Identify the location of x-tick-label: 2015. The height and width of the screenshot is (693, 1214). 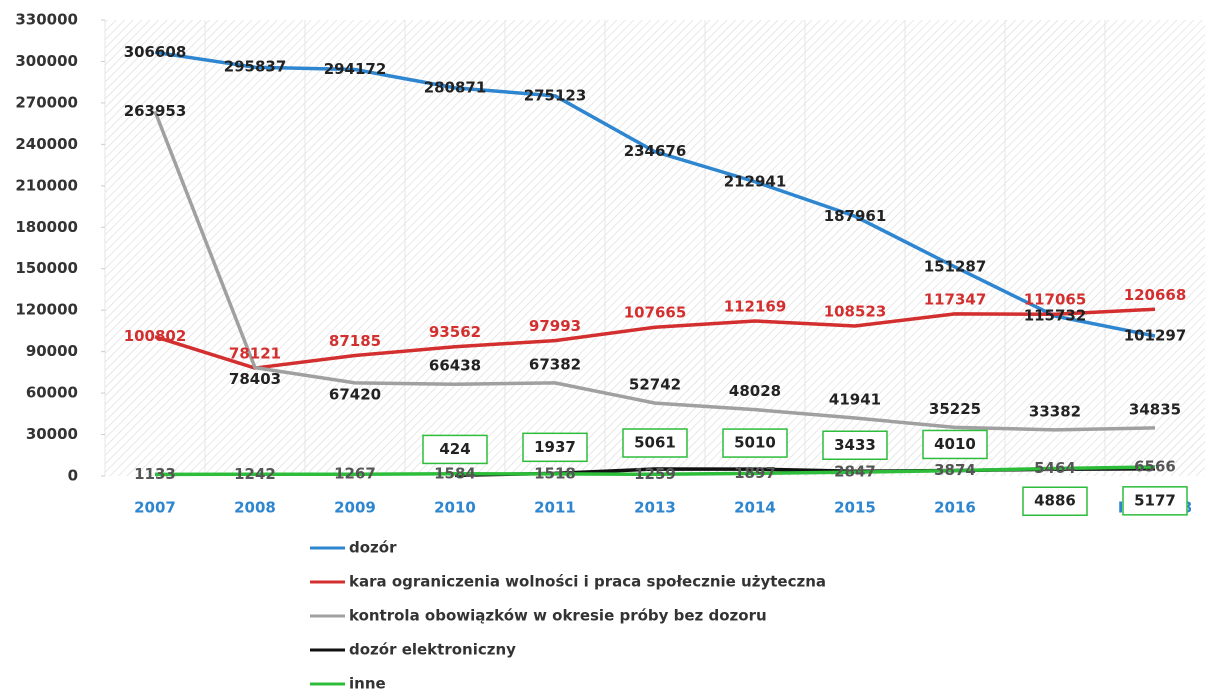
(855, 508).